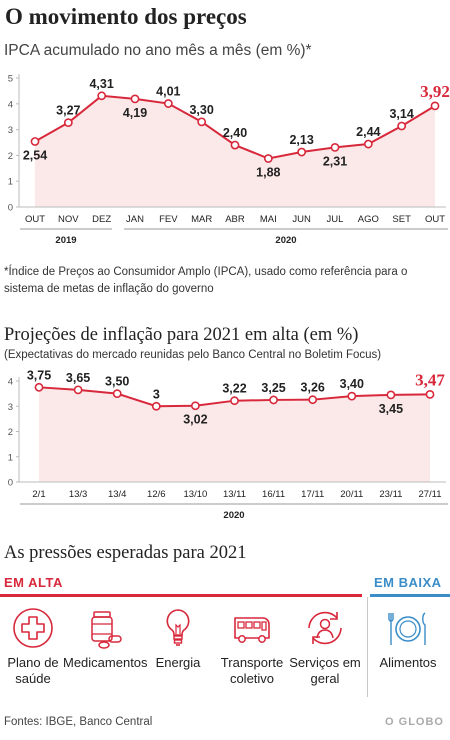  I want to click on x-tick-label: SET, so click(401, 219).